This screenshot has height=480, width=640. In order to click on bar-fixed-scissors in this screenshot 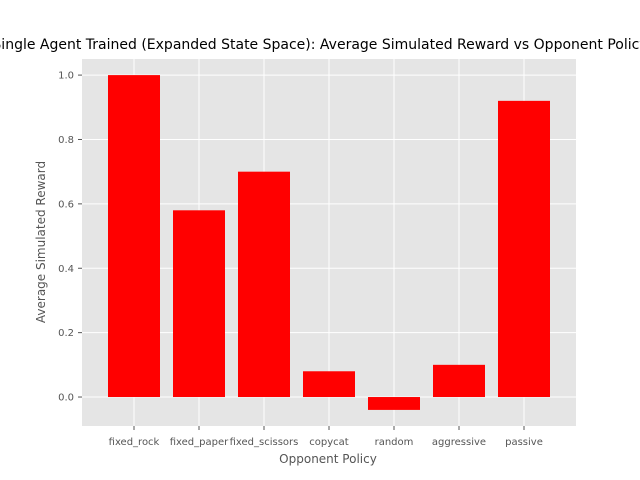, I will do `click(264, 284)`.